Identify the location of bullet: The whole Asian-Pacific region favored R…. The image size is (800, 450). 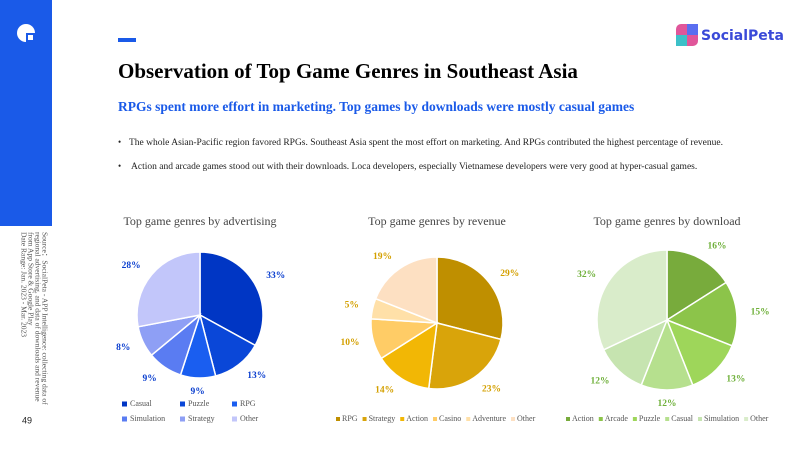
(426, 142).